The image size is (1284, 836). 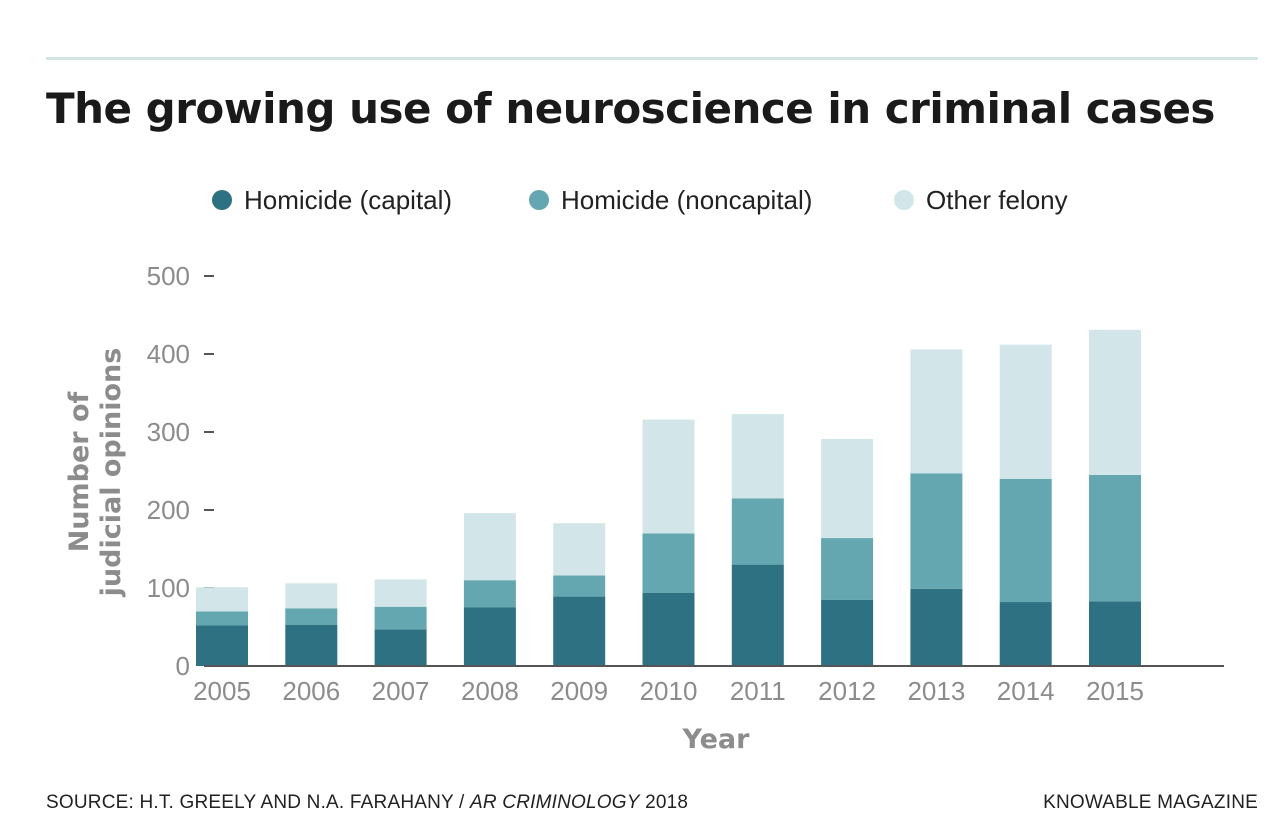 I want to click on y-tick-label: 100, so click(x=168, y=588).